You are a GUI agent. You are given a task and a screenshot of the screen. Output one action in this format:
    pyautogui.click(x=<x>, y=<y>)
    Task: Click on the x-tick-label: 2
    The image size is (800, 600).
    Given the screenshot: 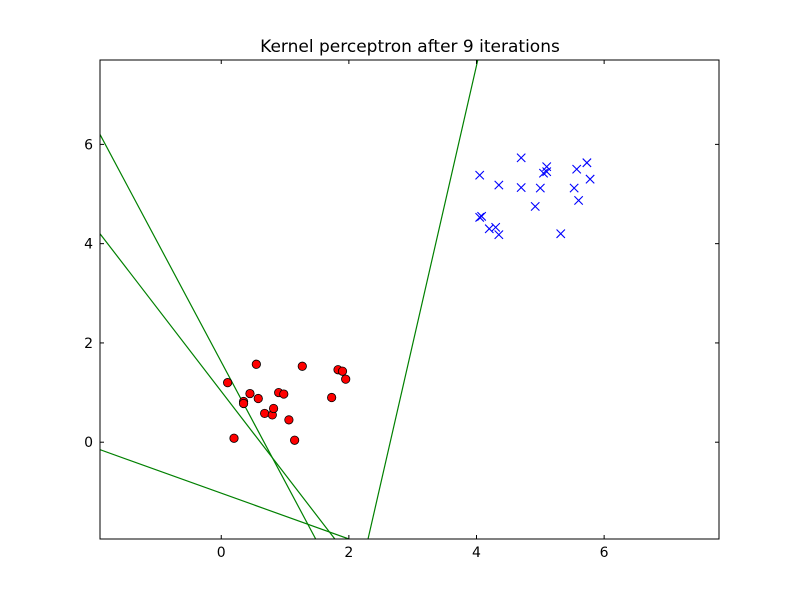 What is the action you would take?
    pyautogui.click(x=348, y=553)
    